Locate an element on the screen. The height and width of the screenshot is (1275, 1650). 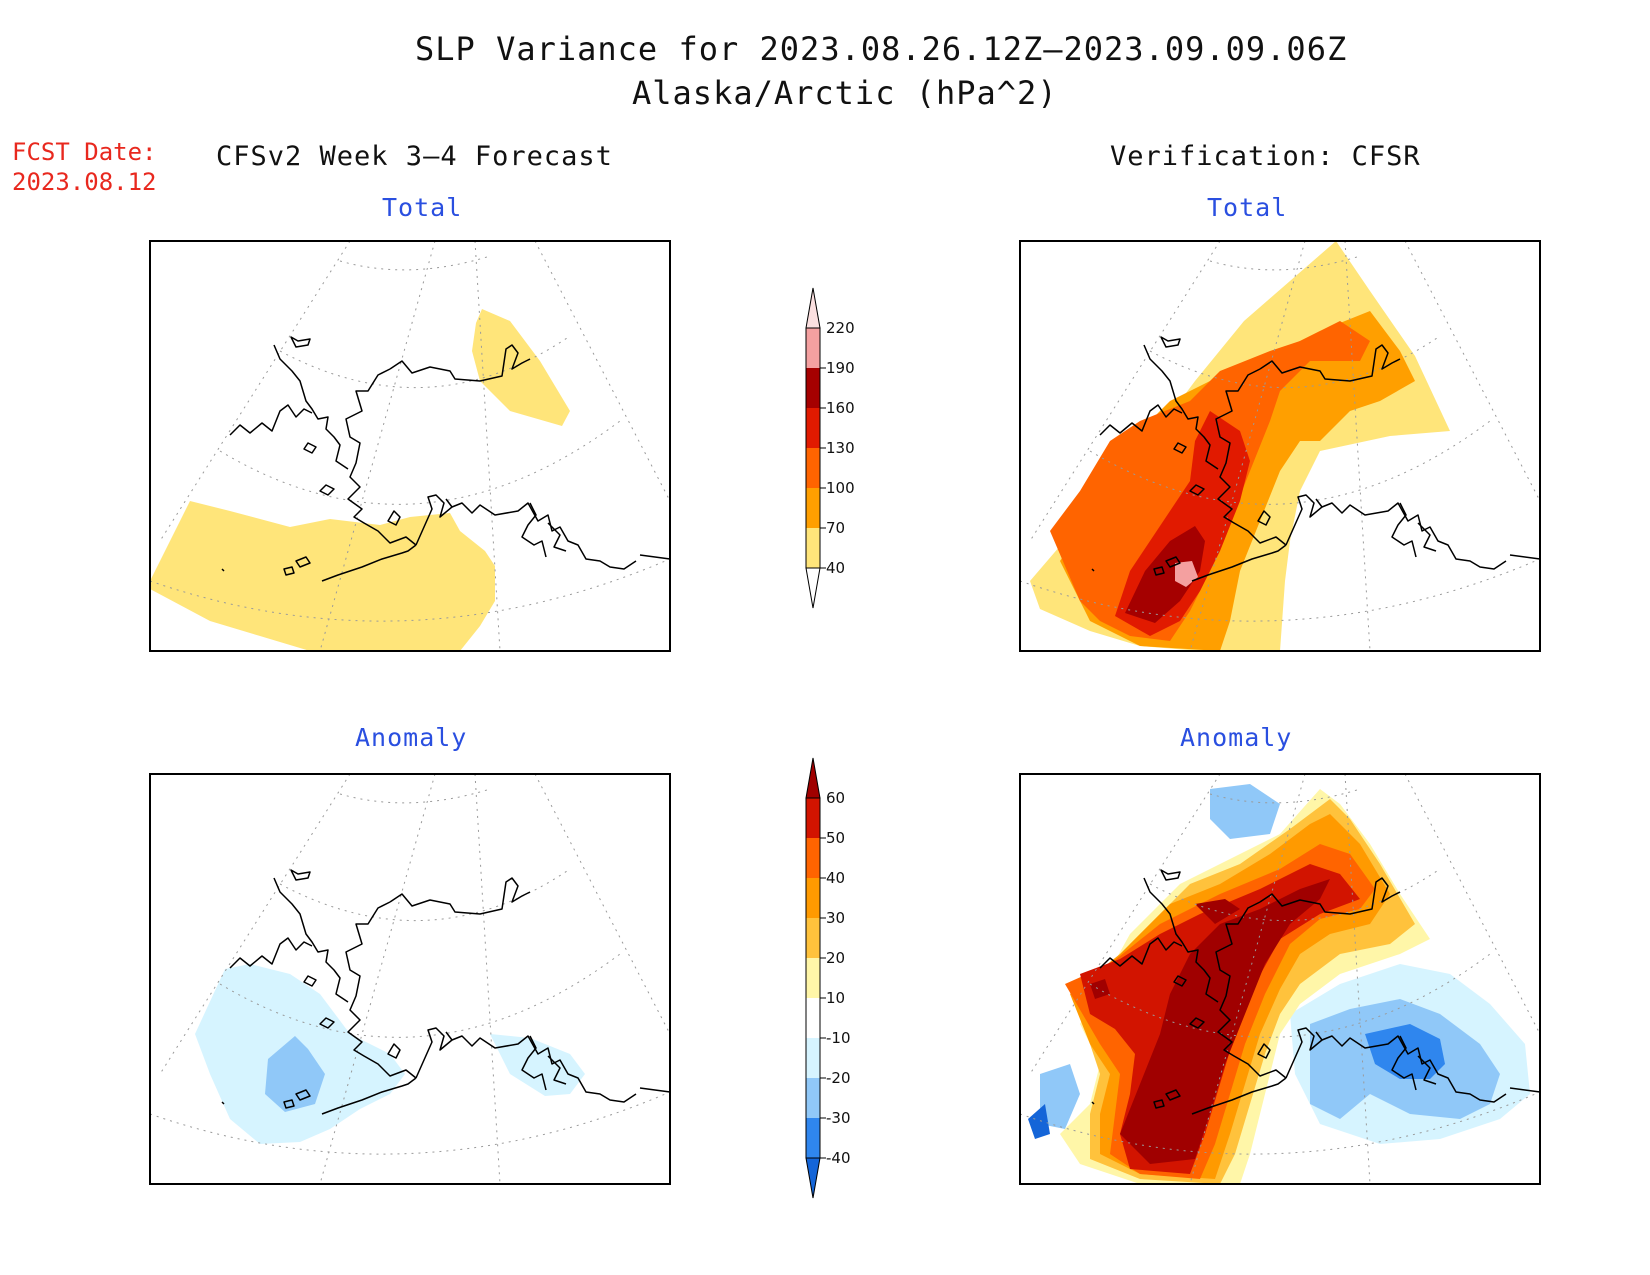
anomaly-colorbar-label: -20 is located at coordinates (838, 1078).